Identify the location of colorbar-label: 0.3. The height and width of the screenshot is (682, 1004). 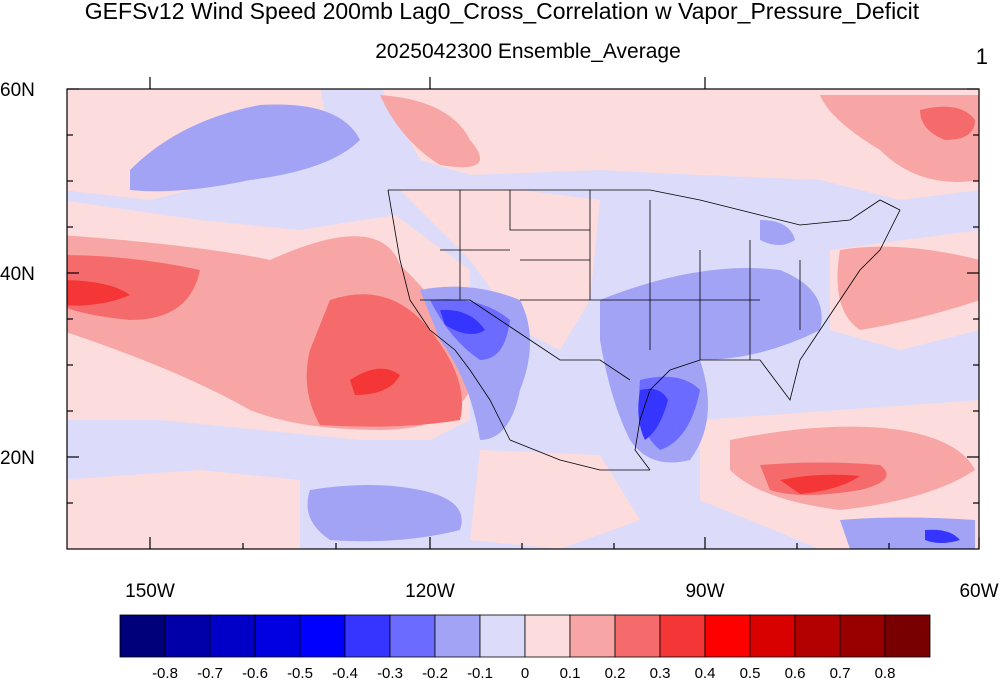
(660, 673).